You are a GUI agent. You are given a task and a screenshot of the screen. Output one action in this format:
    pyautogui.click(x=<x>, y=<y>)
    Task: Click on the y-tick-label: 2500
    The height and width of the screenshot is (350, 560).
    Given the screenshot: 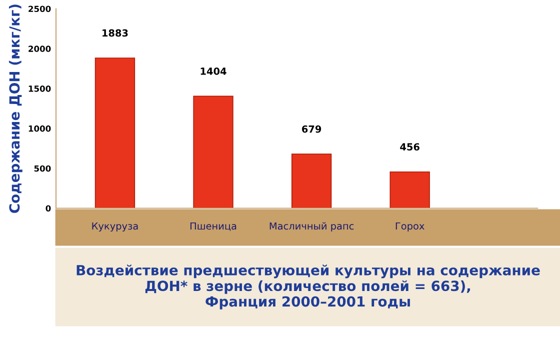 What is the action you would take?
    pyautogui.click(x=39, y=9)
    